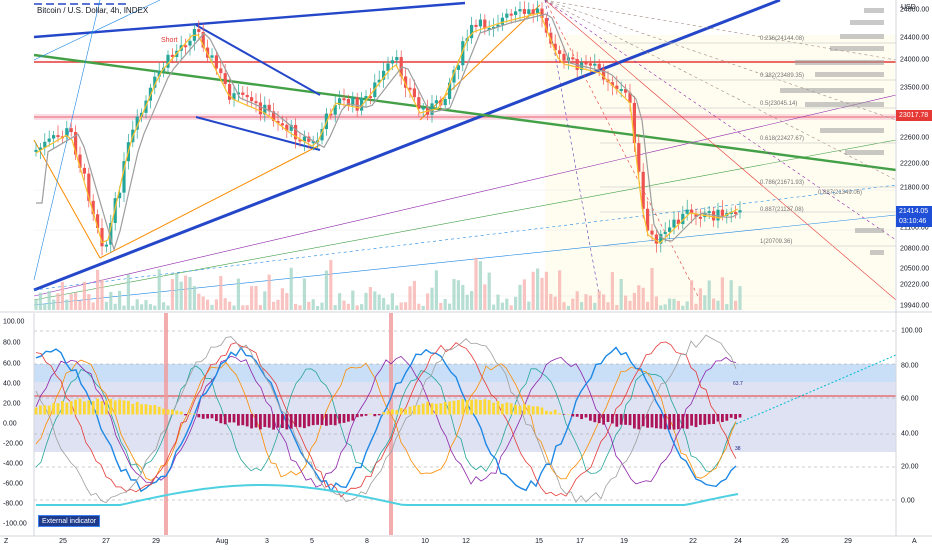 The image size is (932, 550). What do you see at coordinates (910, 366) in the screenshot?
I see `oscillator-right-tick: 80.00` at bounding box center [910, 366].